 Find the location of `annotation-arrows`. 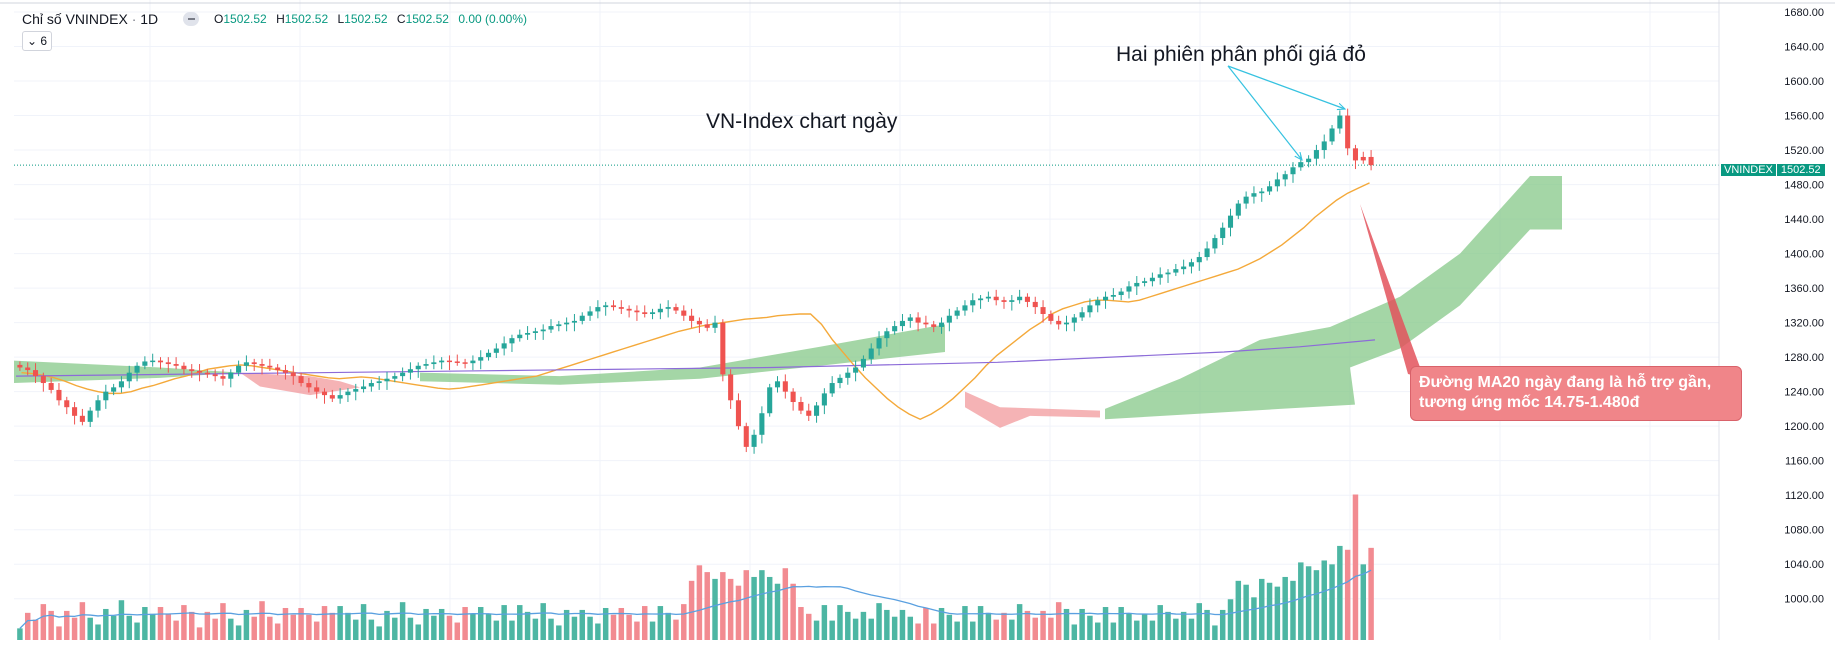

annotation-arrows is located at coordinates (1325, 221).